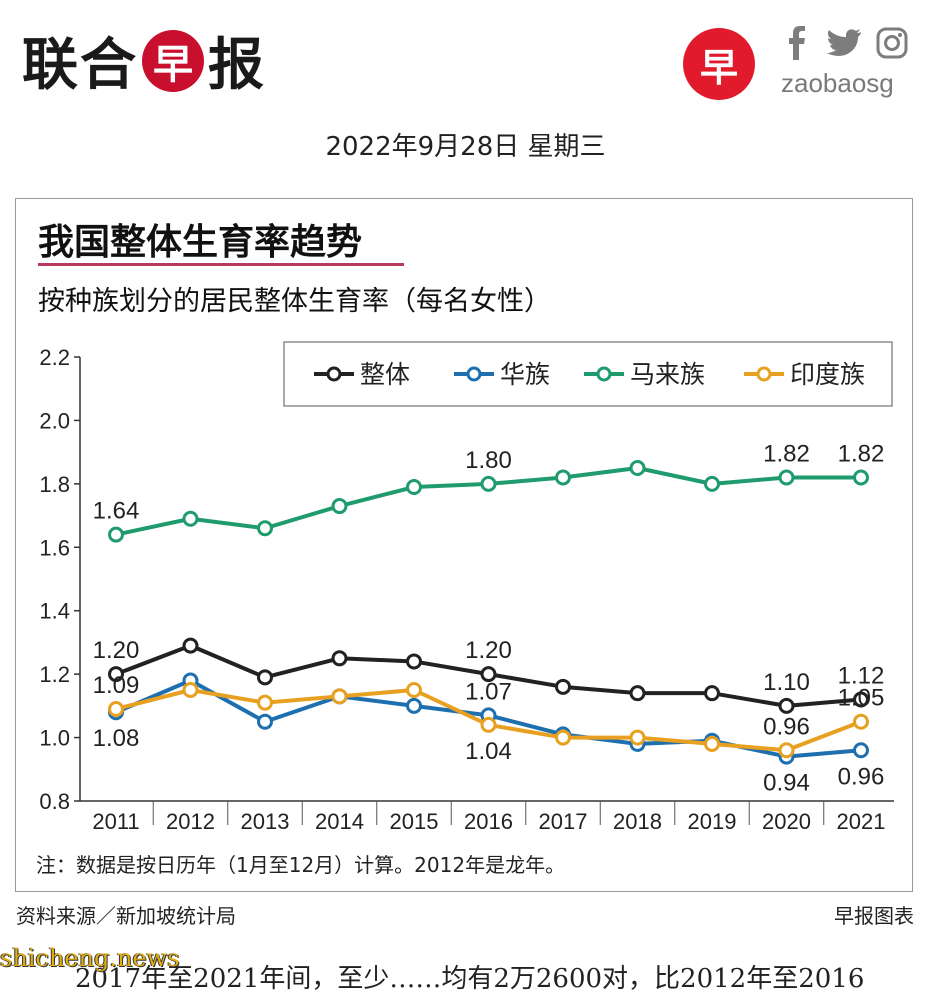 This screenshot has height=995, width=931. Describe the element at coordinates (827, 374) in the screenshot. I see `legend-label: 印度族` at that location.